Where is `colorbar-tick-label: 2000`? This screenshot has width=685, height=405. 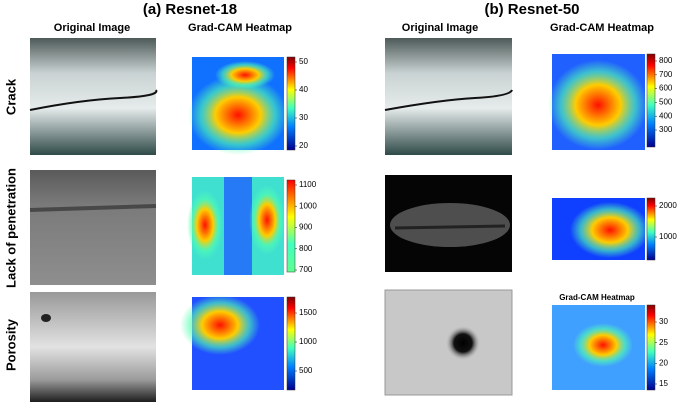 colorbar-tick-label: 2000 is located at coordinates (668, 205).